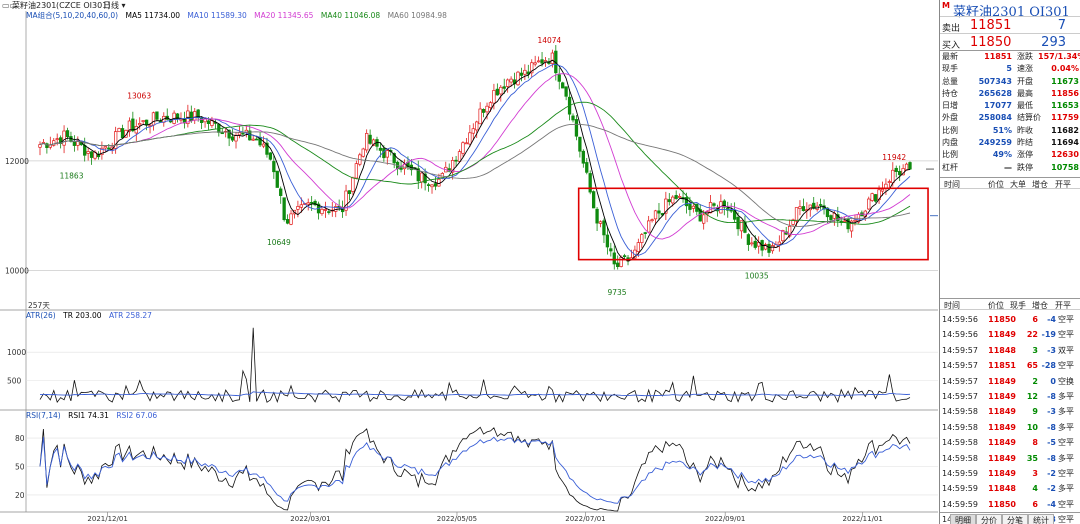 Image resolution: width=1080 pixels, height=524 pixels. Describe the element at coordinates (41, 315) in the screenshot. I see `atr-legend-name: ATR(26)` at that location.